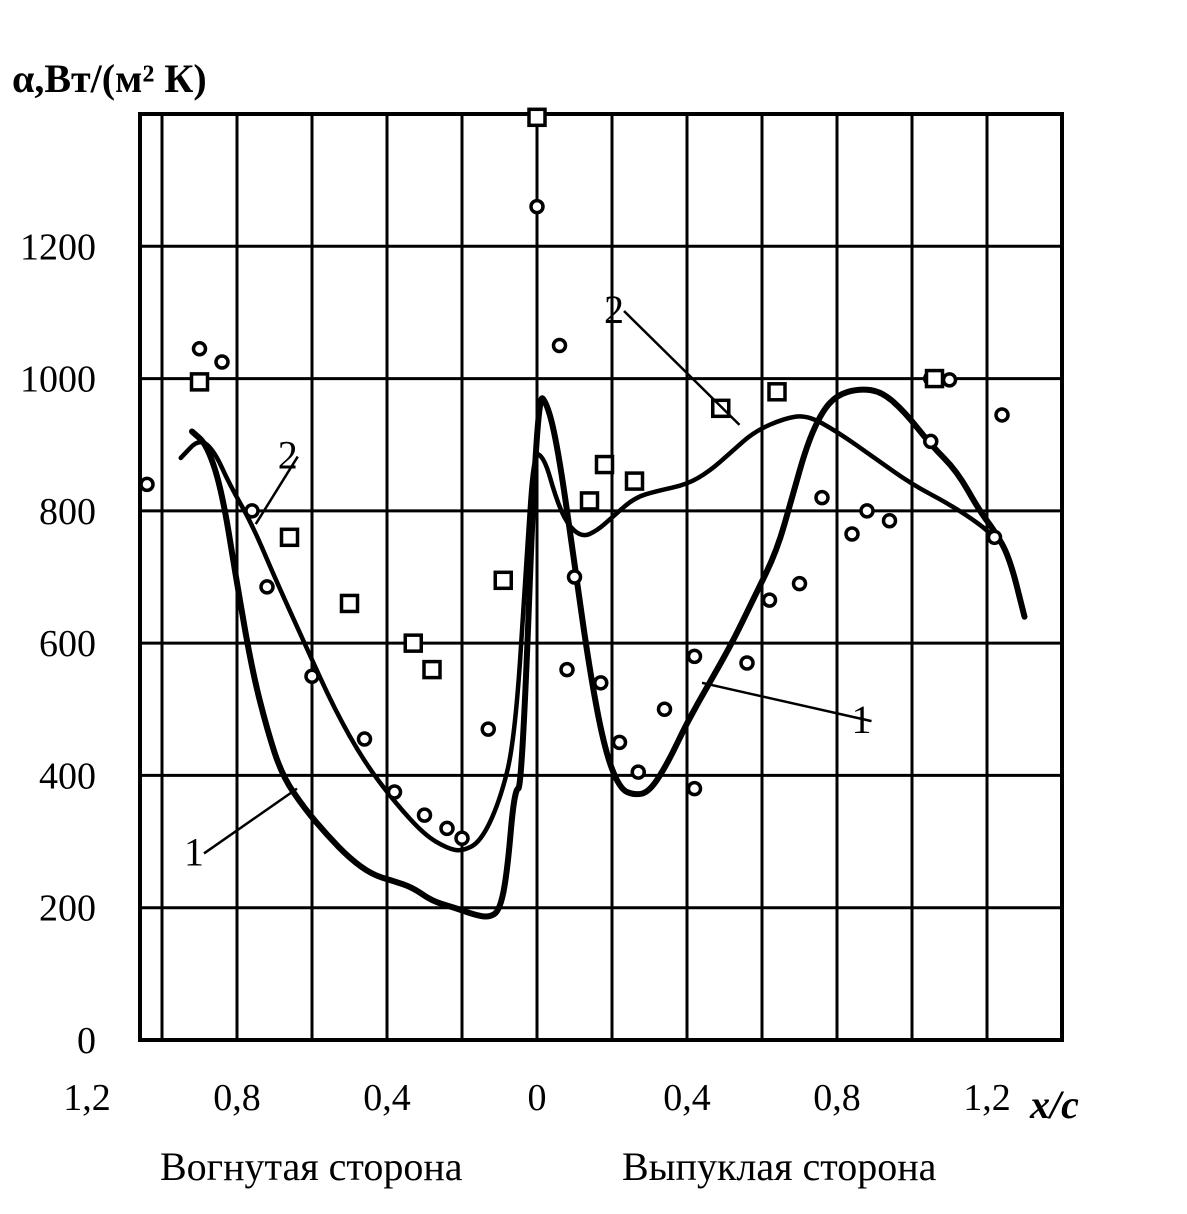 The image size is (1187, 1214). Describe the element at coordinates (311, 1166) in the screenshot. I see `concave-side-label: Вогнутая сторона` at that location.